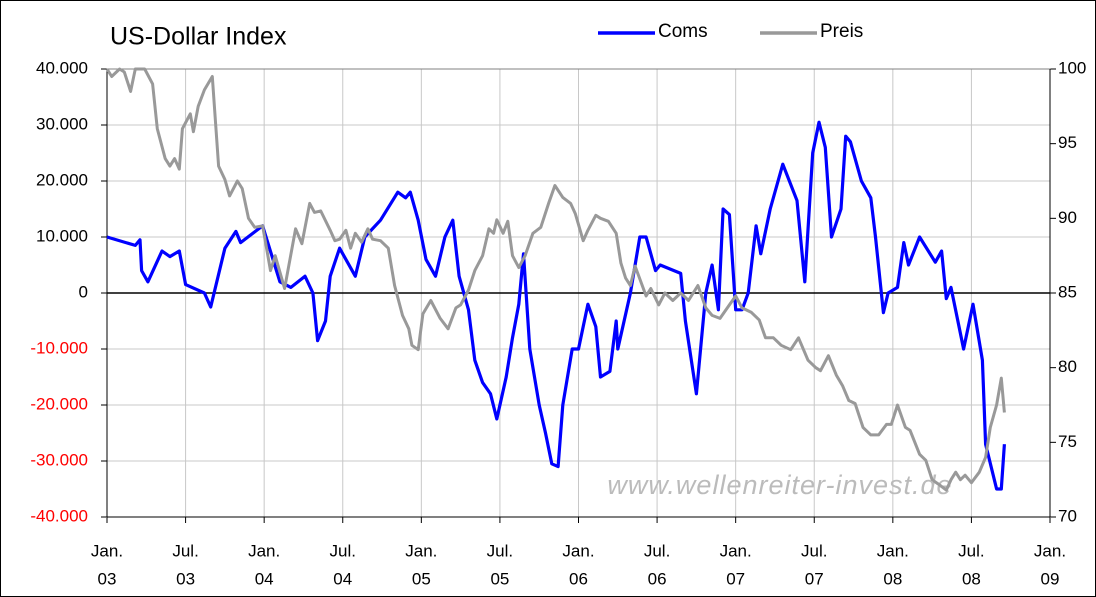 Image resolution: width=1096 pixels, height=597 pixels. I want to click on watermark: www.wellenreiter-invest.de, so click(779, 485).